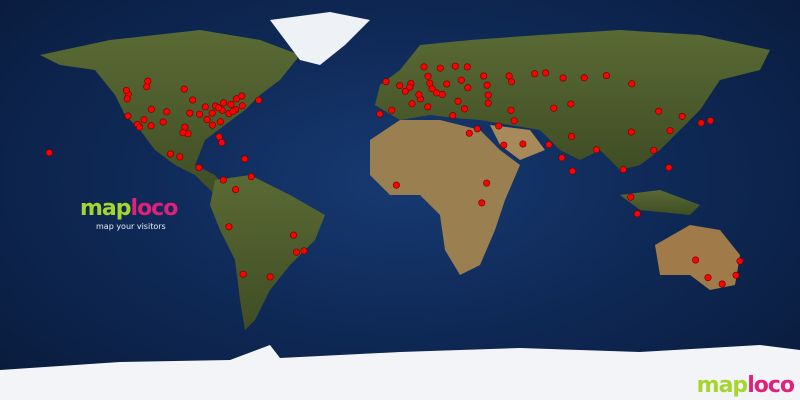 This screenshot has width=800, height=400. Describe the element at coordinates (131, 226) in the screenshot. I see `tagline: map your visitors` at that location.